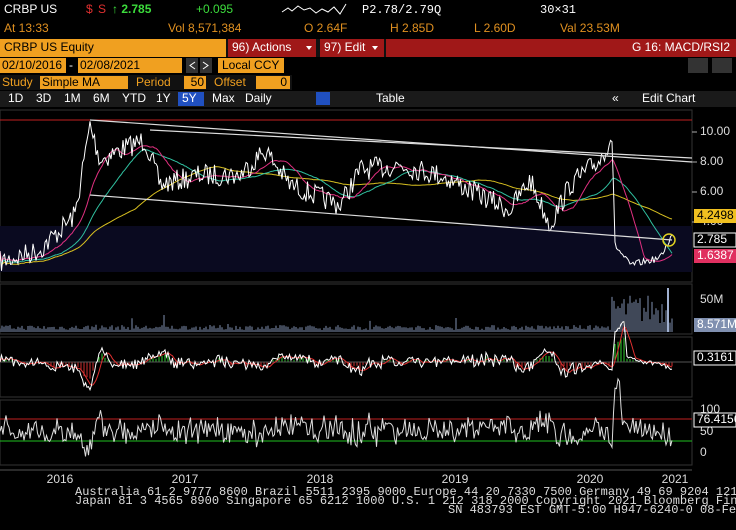 The width and height of the screenshot is (736, 530). I want to click on macd-last-label: 0.3161, so click(715, 357).